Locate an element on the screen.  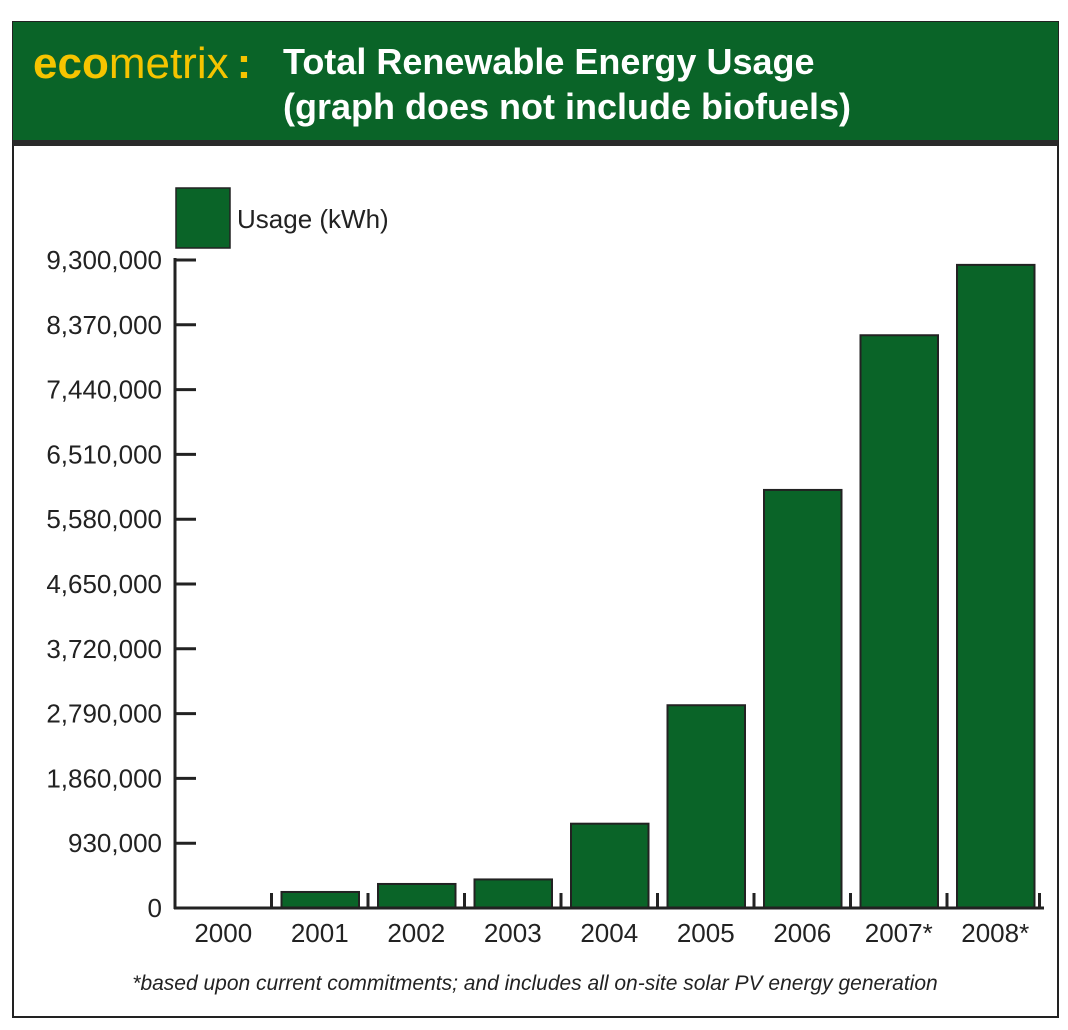
bar-2001 is located at coordinates (320, 899).